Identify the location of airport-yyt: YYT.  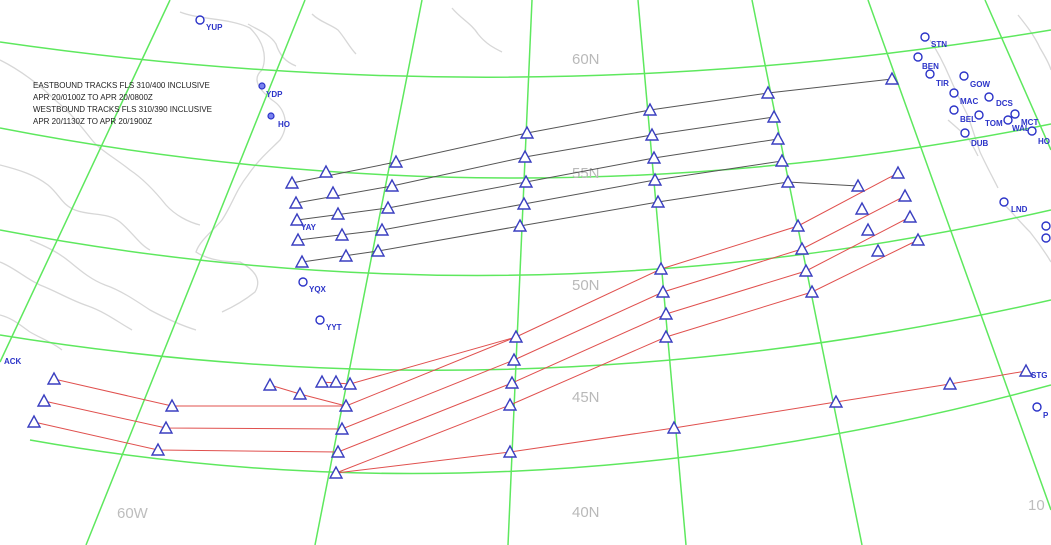
(328, 323).